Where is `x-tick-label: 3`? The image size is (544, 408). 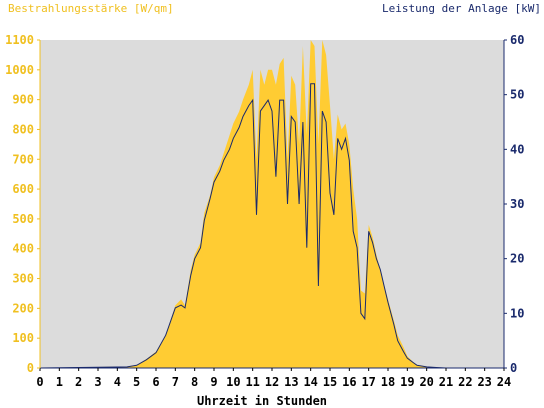 x-tick-label: 3 is located at coordinates (97, 382).